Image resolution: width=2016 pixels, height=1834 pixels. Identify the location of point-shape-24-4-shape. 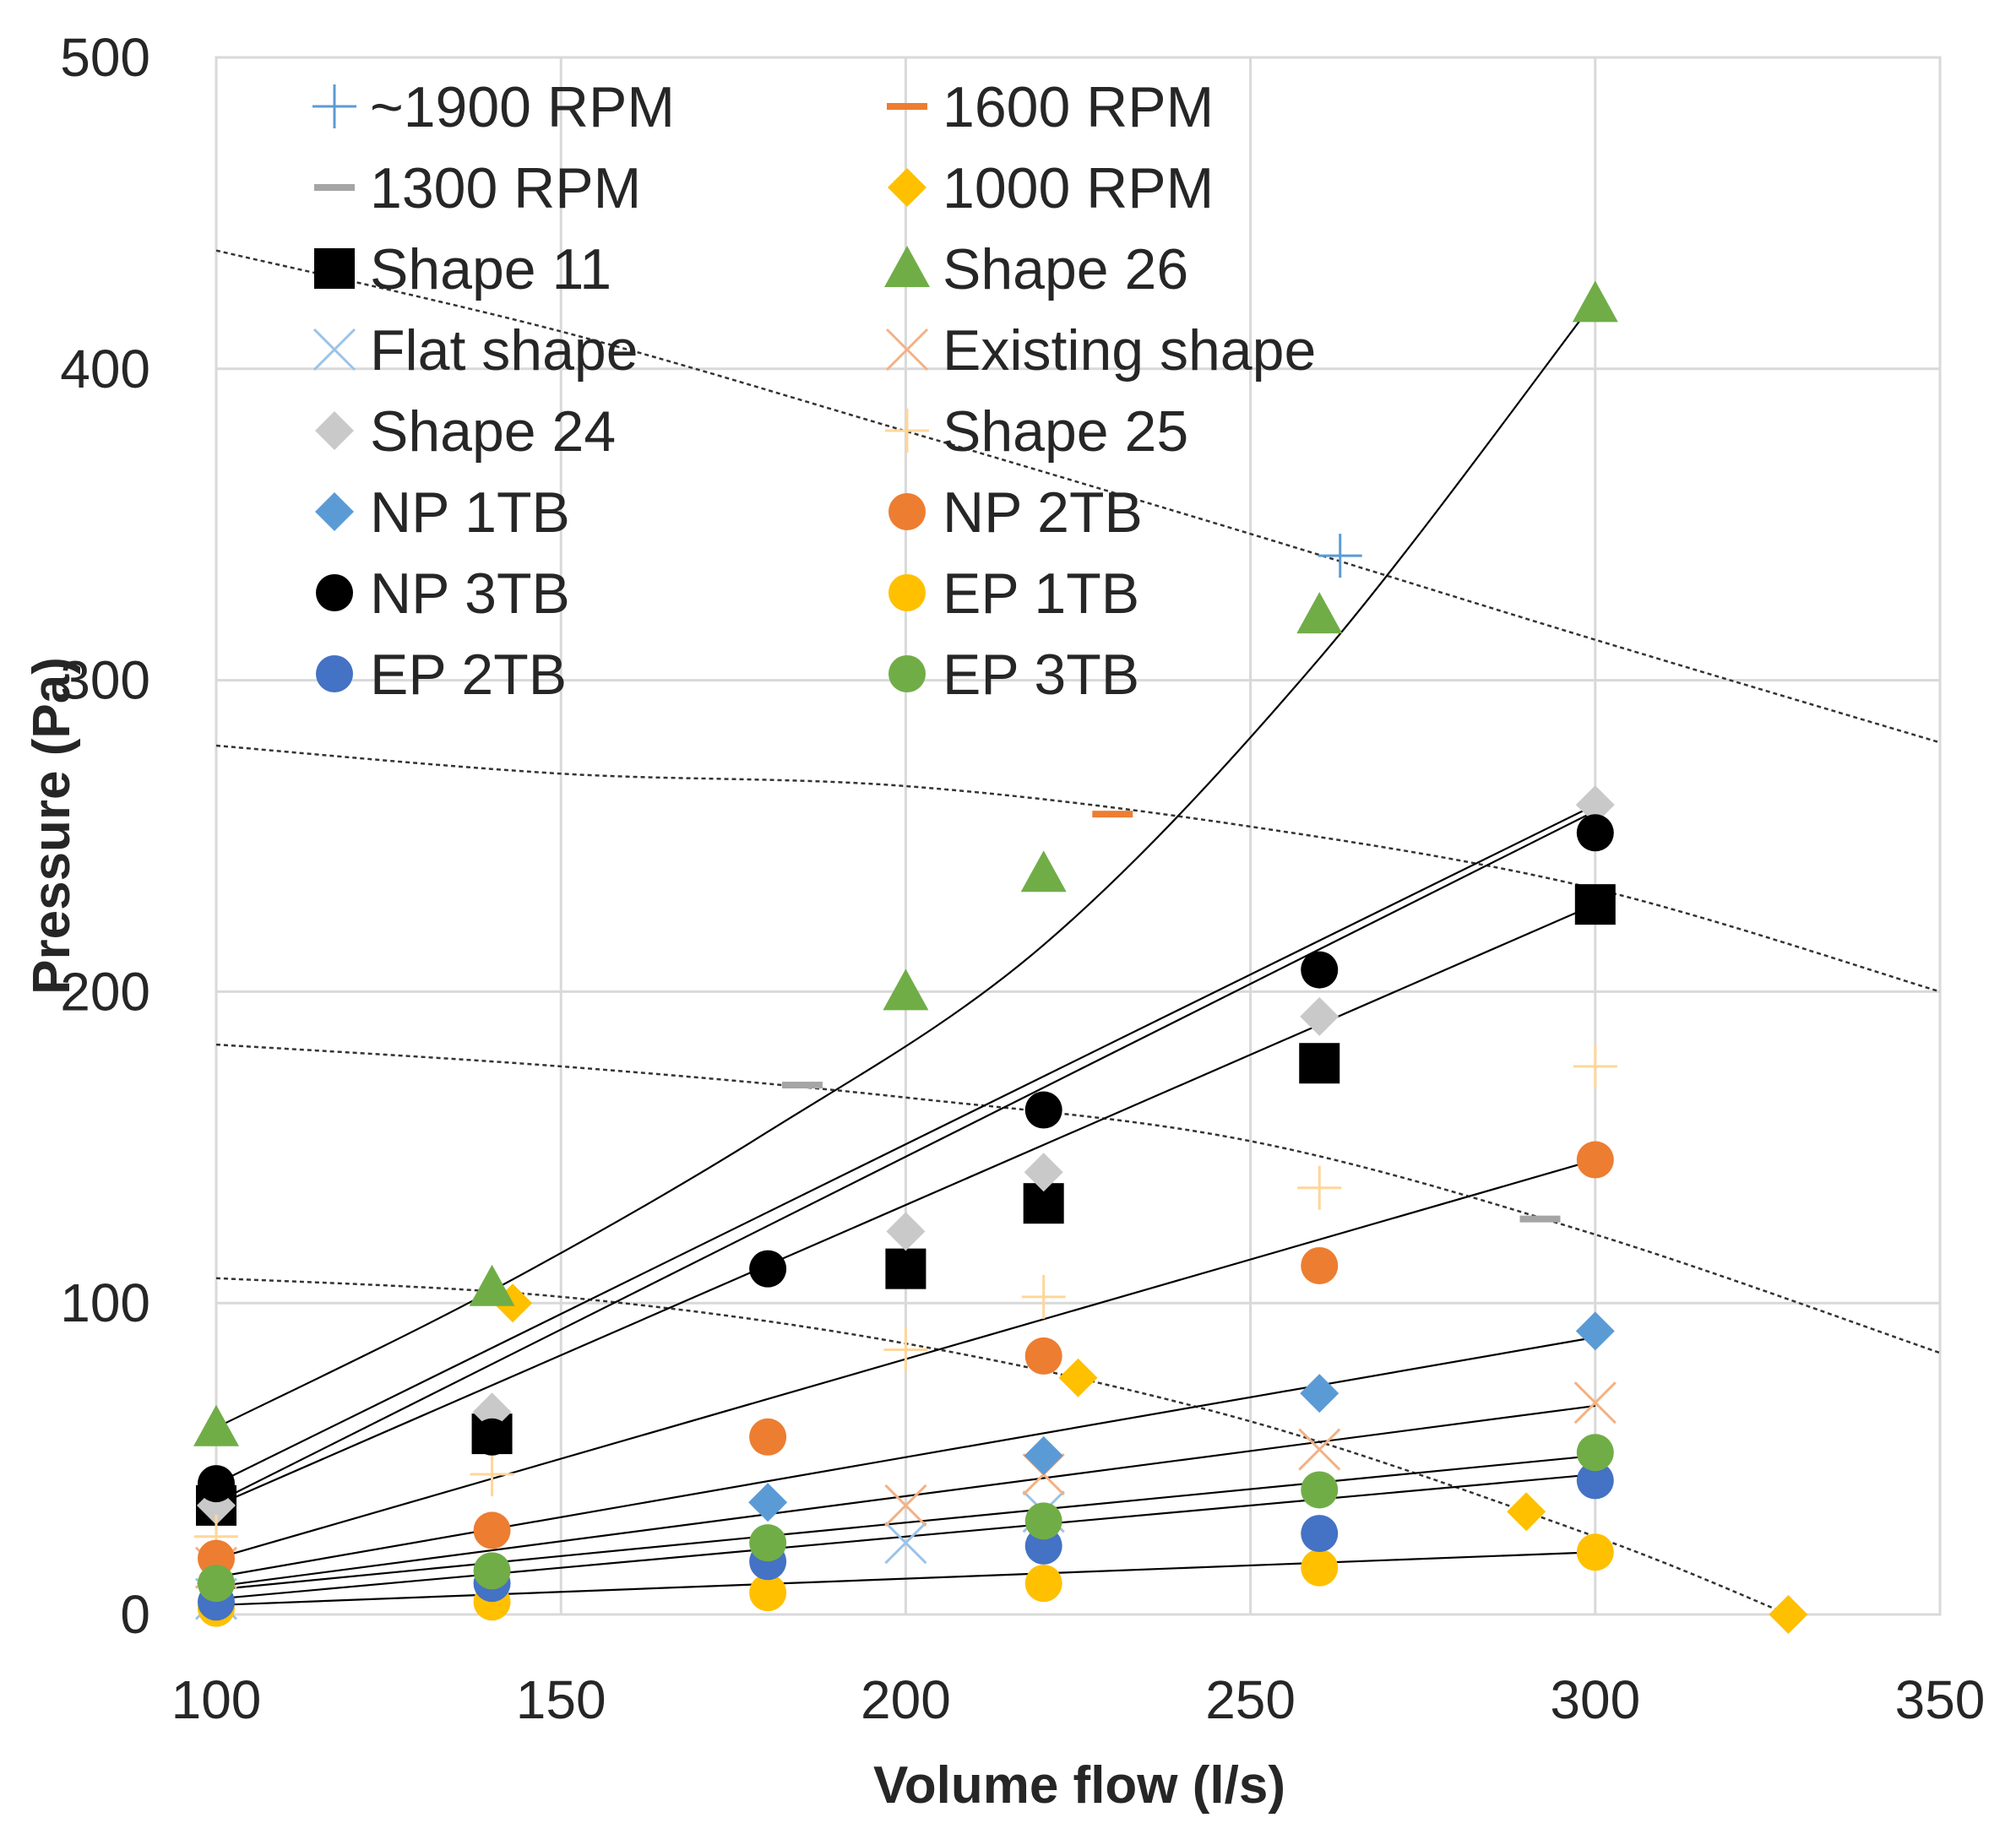
(1319, 1016).